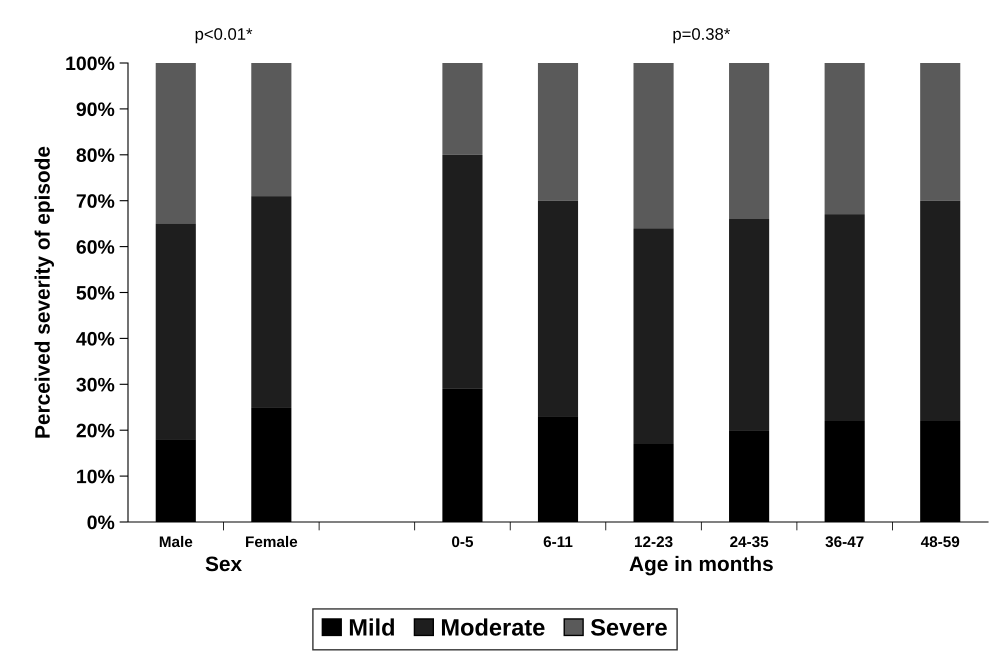 Image resolution: width=990 pixels, height=664 pixels. I want to click on x-tick-label: Female, so click(272, 542).